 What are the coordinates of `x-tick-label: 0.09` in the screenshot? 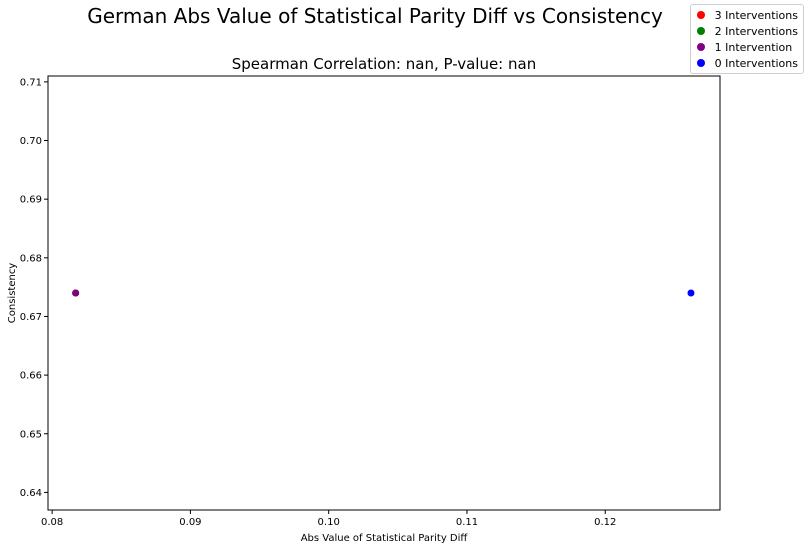 It's located at (190, 522).